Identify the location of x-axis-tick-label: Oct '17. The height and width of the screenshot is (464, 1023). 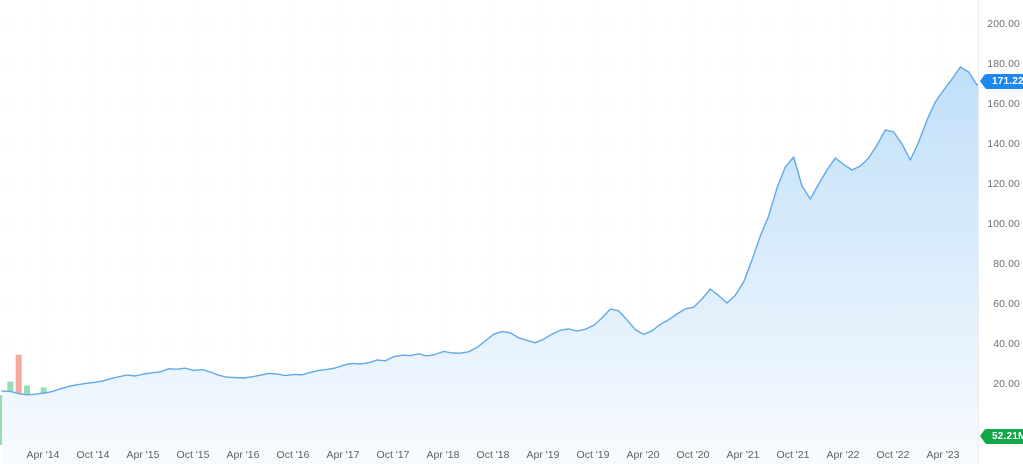
(393, 455).